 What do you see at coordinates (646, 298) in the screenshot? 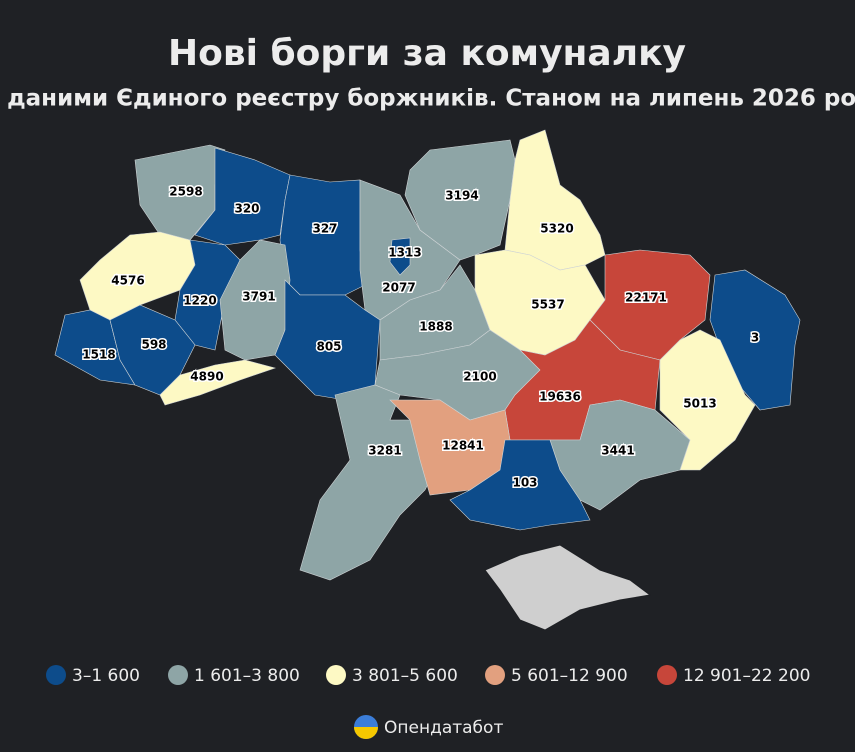
I see `region-value: 22171` at bounding box center [646, 298].